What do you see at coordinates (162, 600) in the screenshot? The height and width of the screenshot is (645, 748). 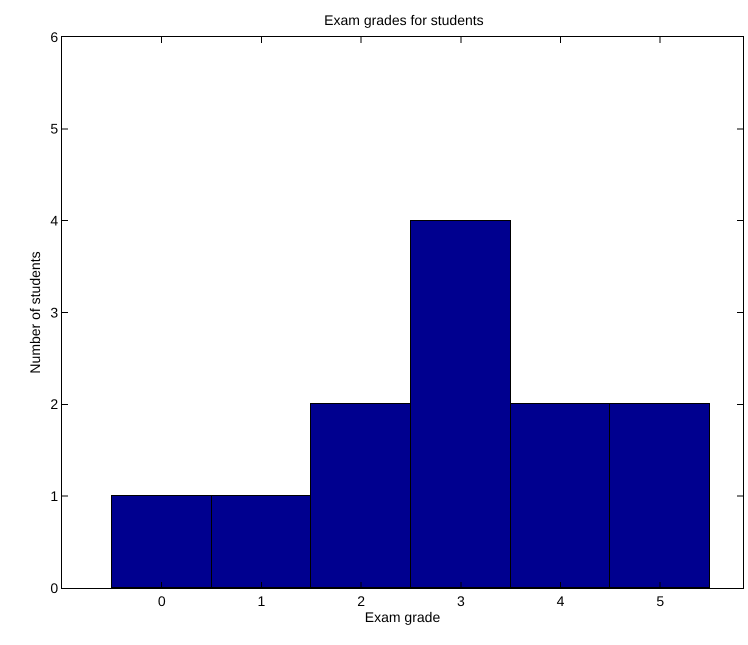 I see `x-tick-label: 0` at bounding box center [162, 600].